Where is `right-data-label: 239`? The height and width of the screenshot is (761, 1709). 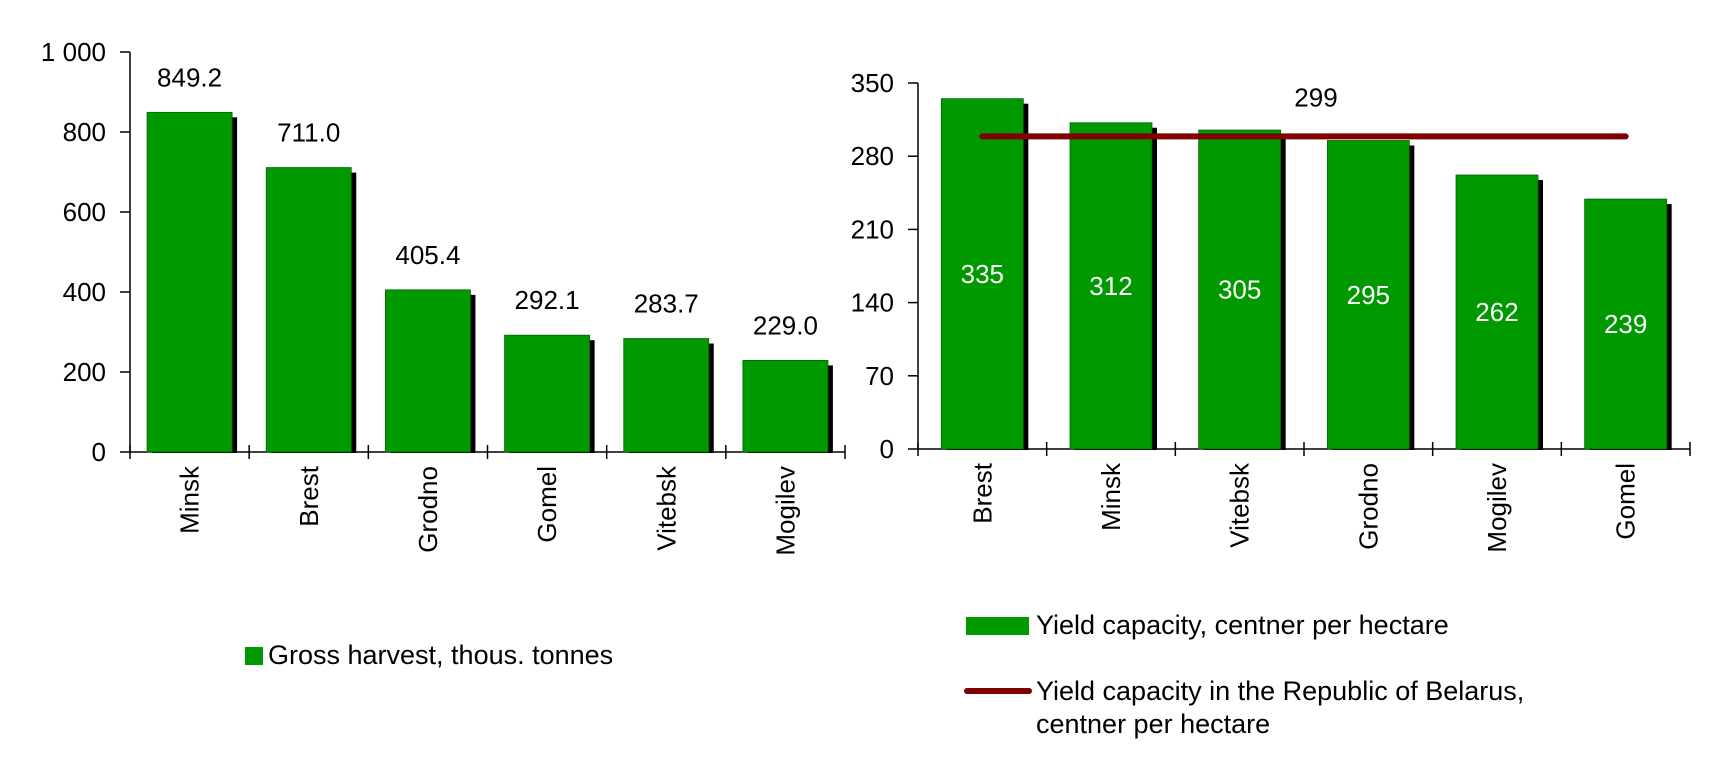 right-data-label: 239 is located at coordinates (1625, 324).